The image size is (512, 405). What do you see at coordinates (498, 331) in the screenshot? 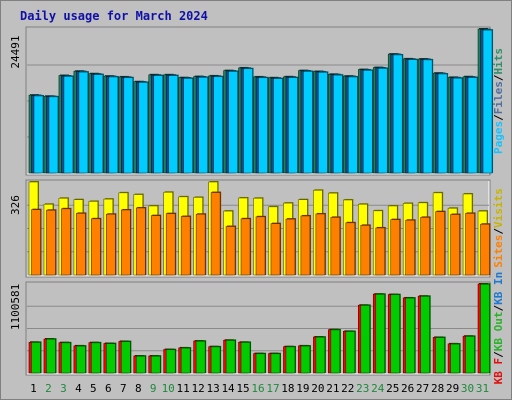
I see `legend-item-kb-out: KB Out` at bounding box center [498, 331].